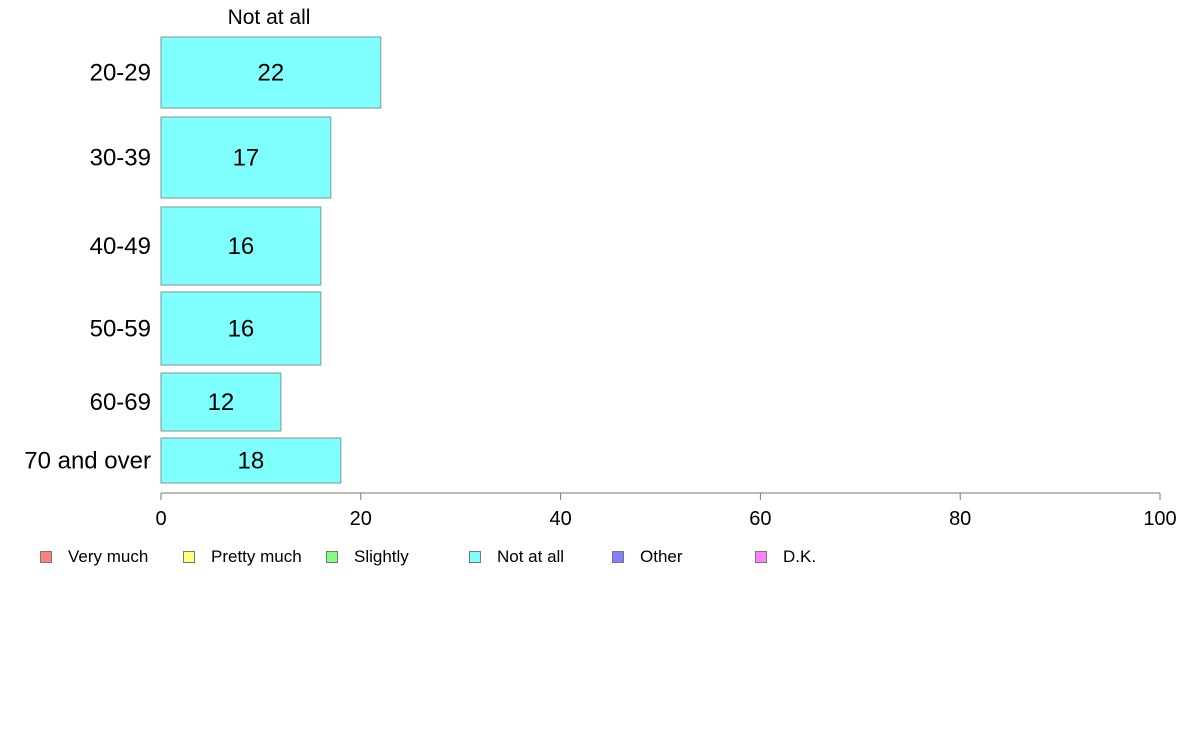 The image size is (1188, 736). What do you see at coordinates (120, 246) in the screenshot?
I see `category-label: 40-49` at bounding box center [120, 246].